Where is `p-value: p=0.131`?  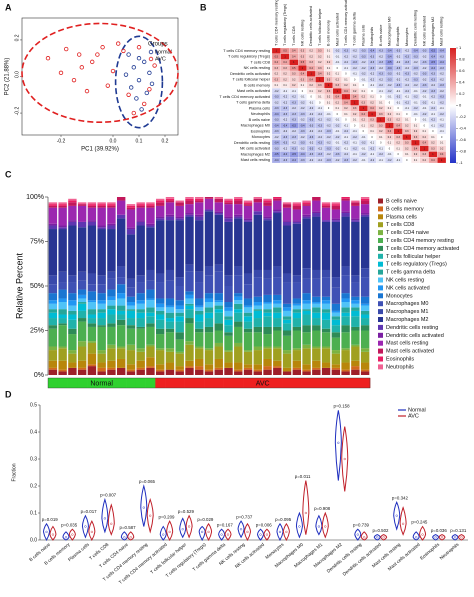 p-value: p=0.131 is located at coordinates (458, 530).